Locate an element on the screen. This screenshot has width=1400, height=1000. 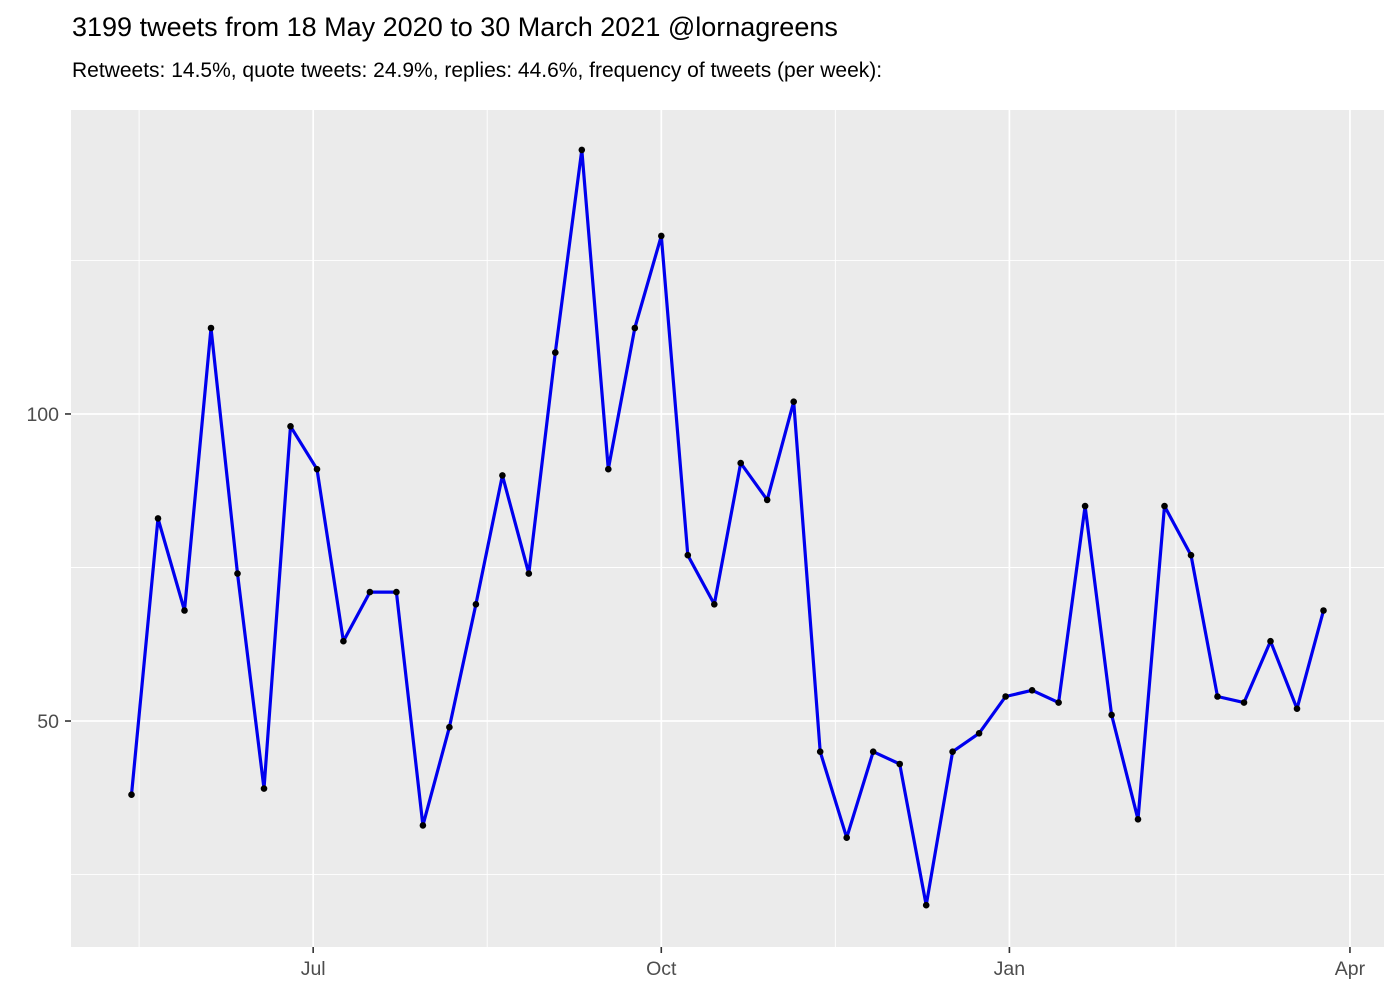
x-axis-label: Oct is located at coordinates (661, 969).